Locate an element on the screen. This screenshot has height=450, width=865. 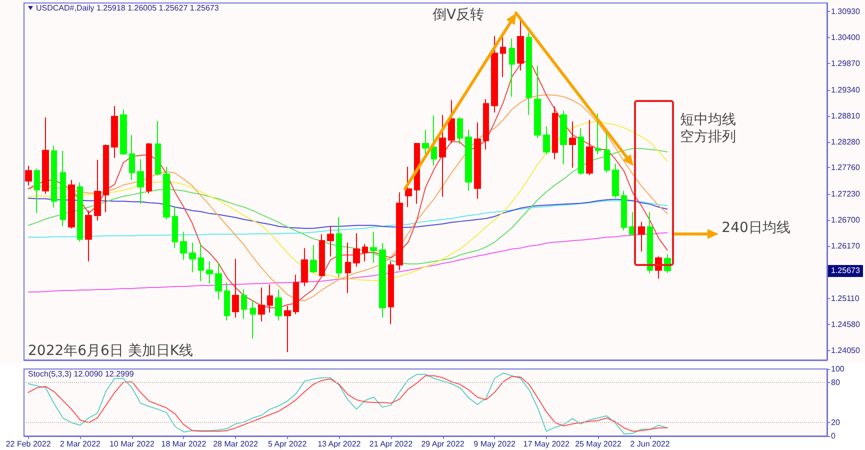
annotation: 2022年6月6日 美加日K线 is located at coordinates (111, 351).